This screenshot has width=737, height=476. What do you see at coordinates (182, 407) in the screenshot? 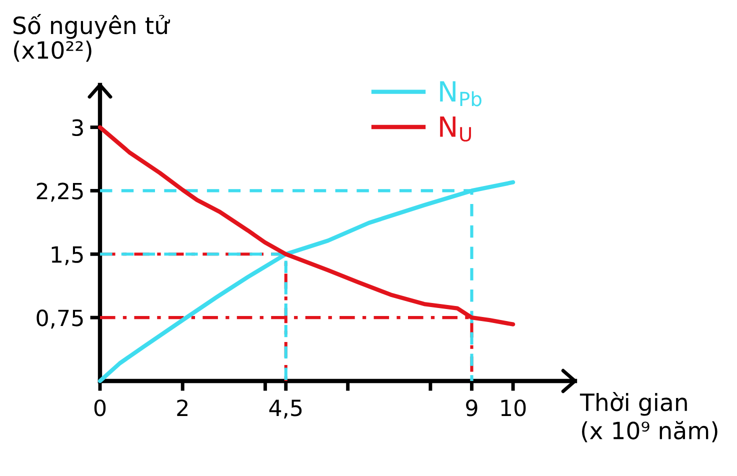
I see `x-tick-label: 2` at bounding box center [182, 407].